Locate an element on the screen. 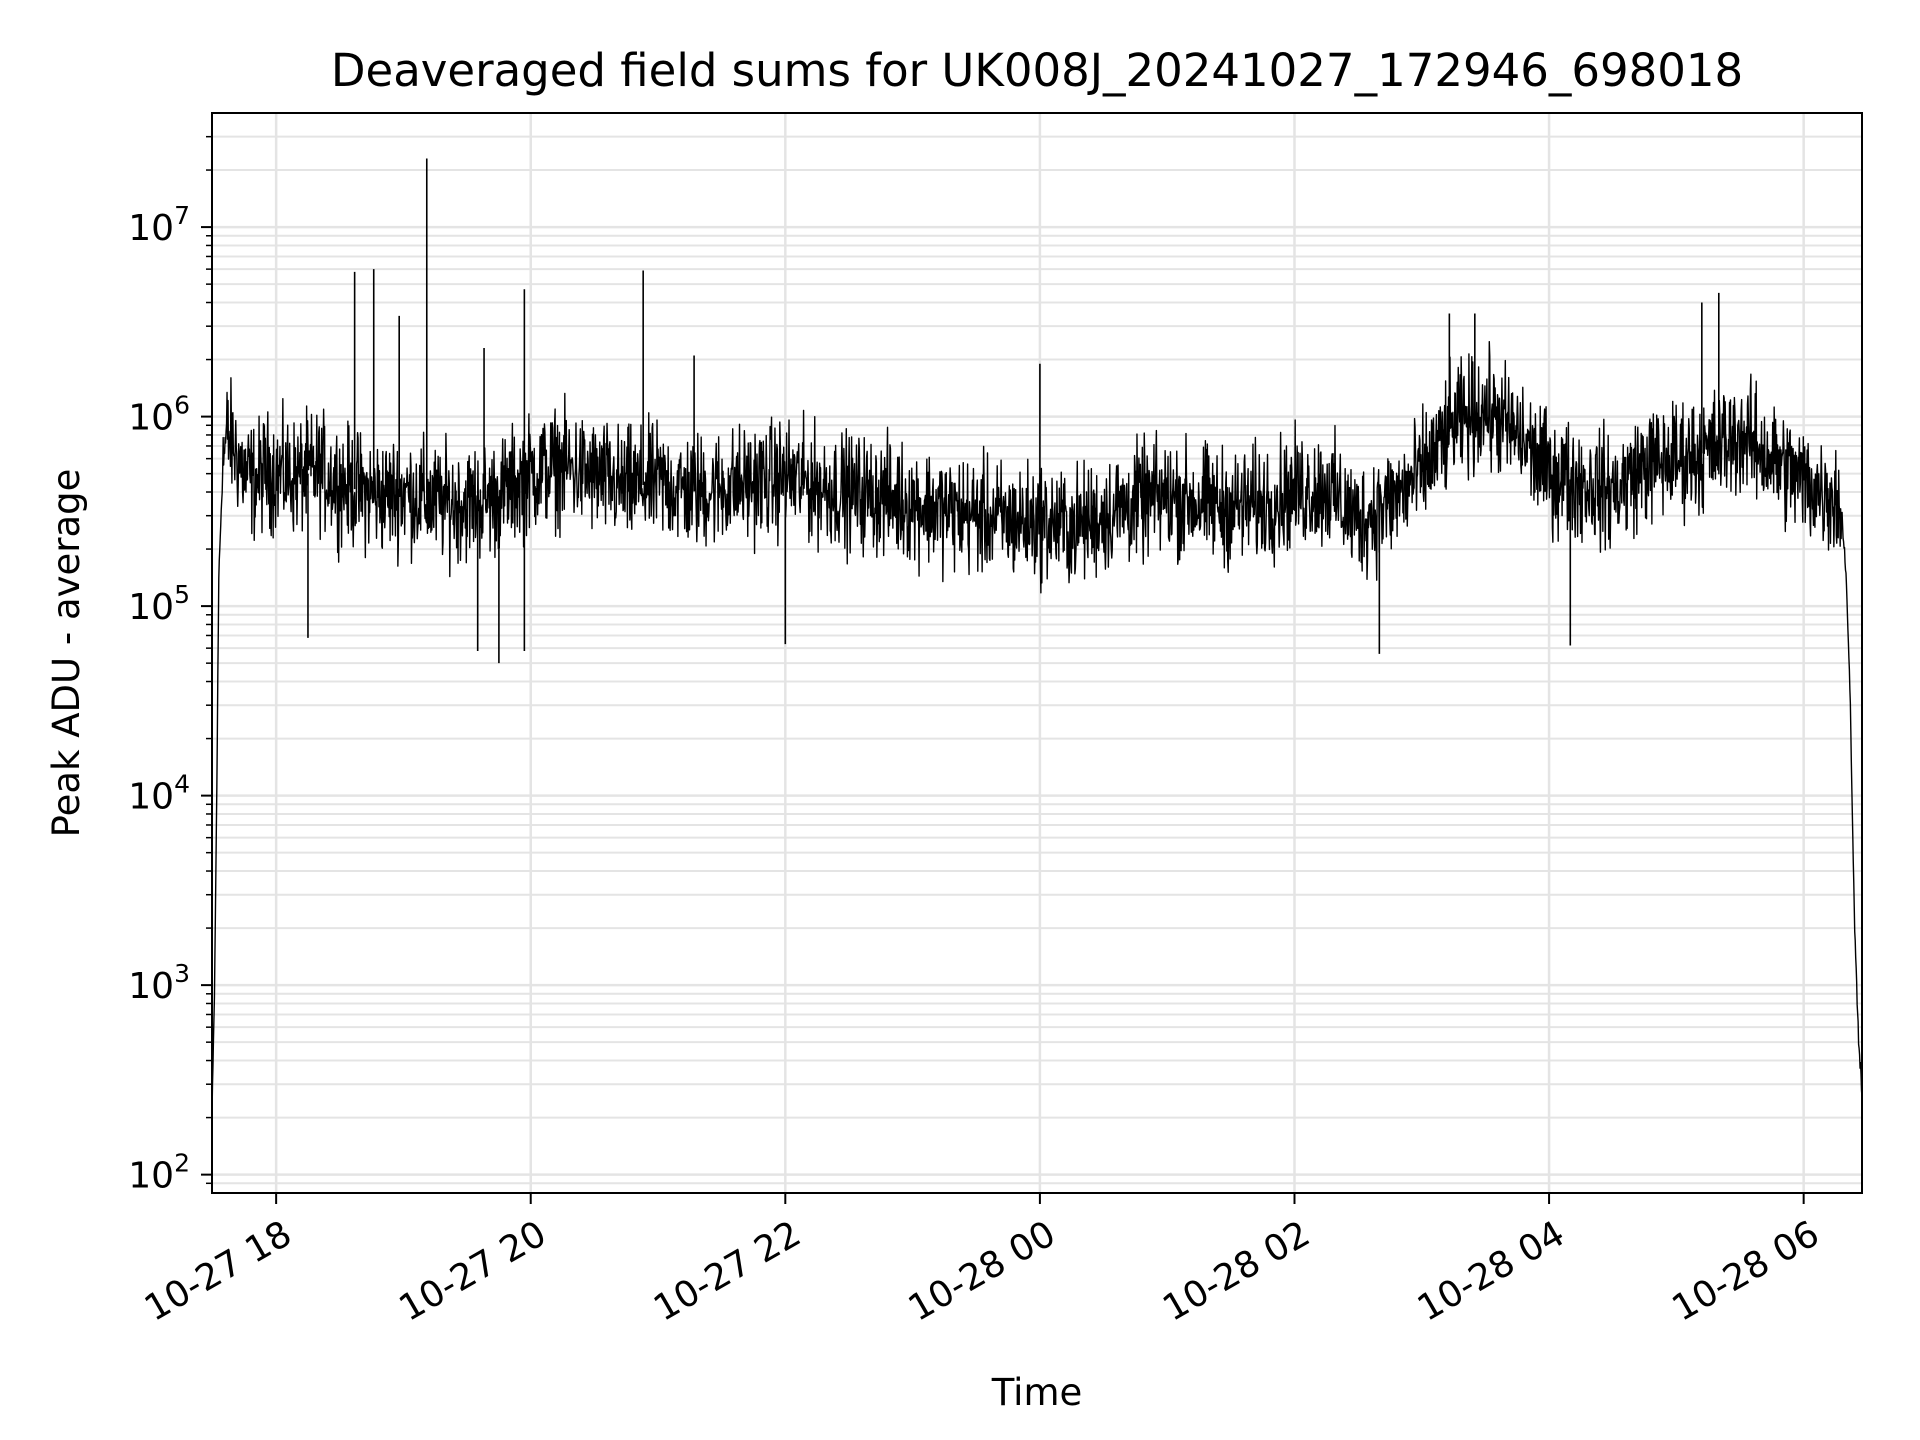 This screenshot has width=1920, height=1440. x-axis-label: Time is located at coordinates (1037, 1392).